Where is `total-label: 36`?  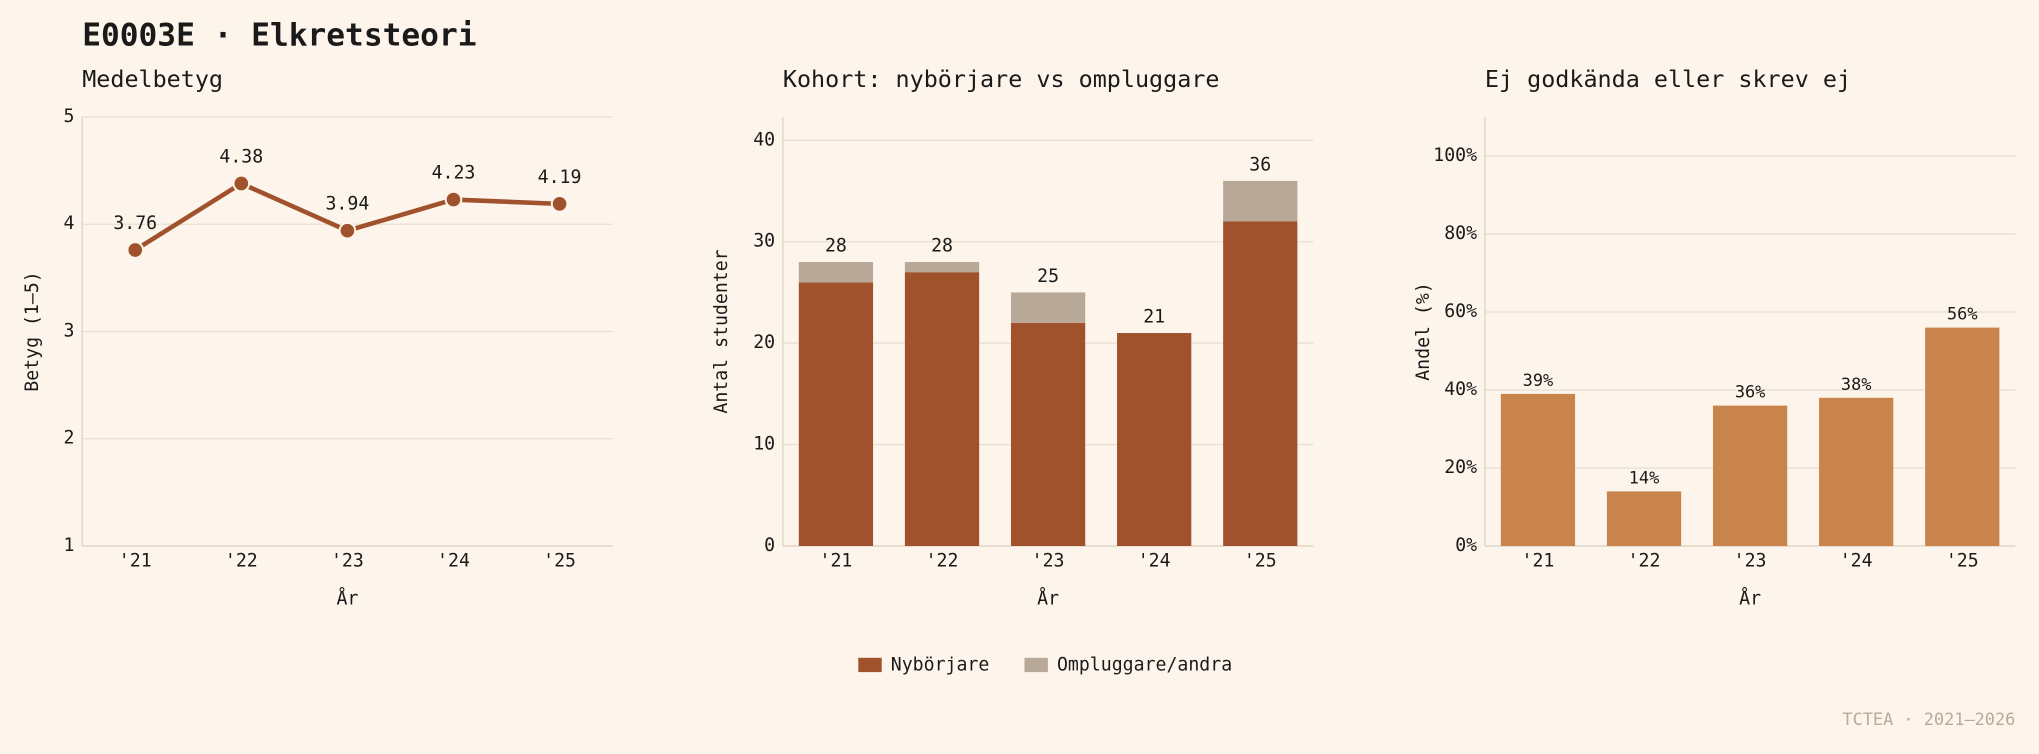 total-label: 36 is located at coordinates (1260, 164).